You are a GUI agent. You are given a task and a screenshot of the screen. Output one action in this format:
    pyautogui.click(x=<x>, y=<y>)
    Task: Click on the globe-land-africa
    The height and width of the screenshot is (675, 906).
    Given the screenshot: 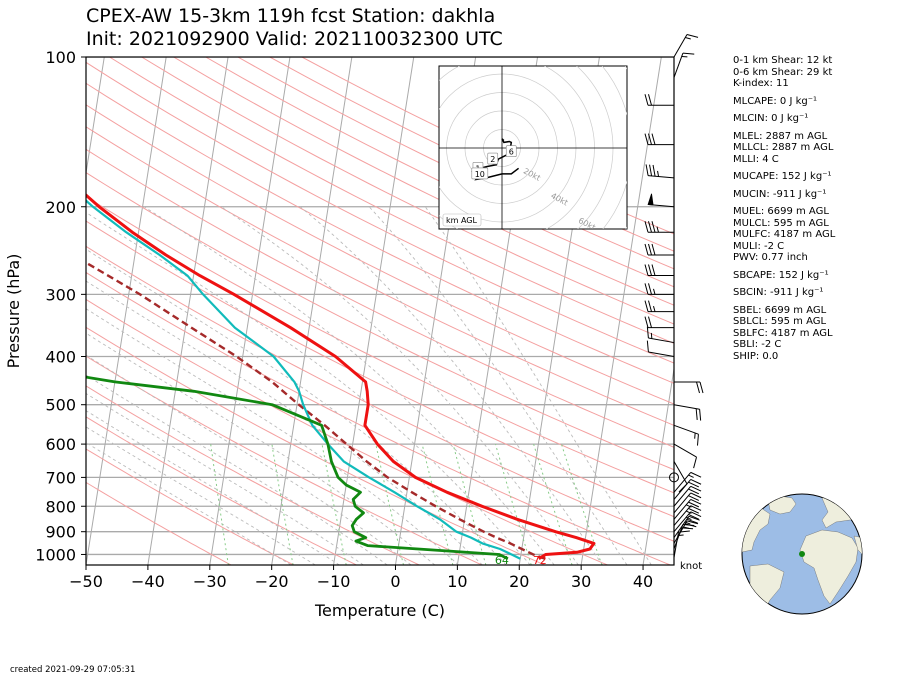 What is the action you would take?
    pyautogui.click(x=829, y=567)
    